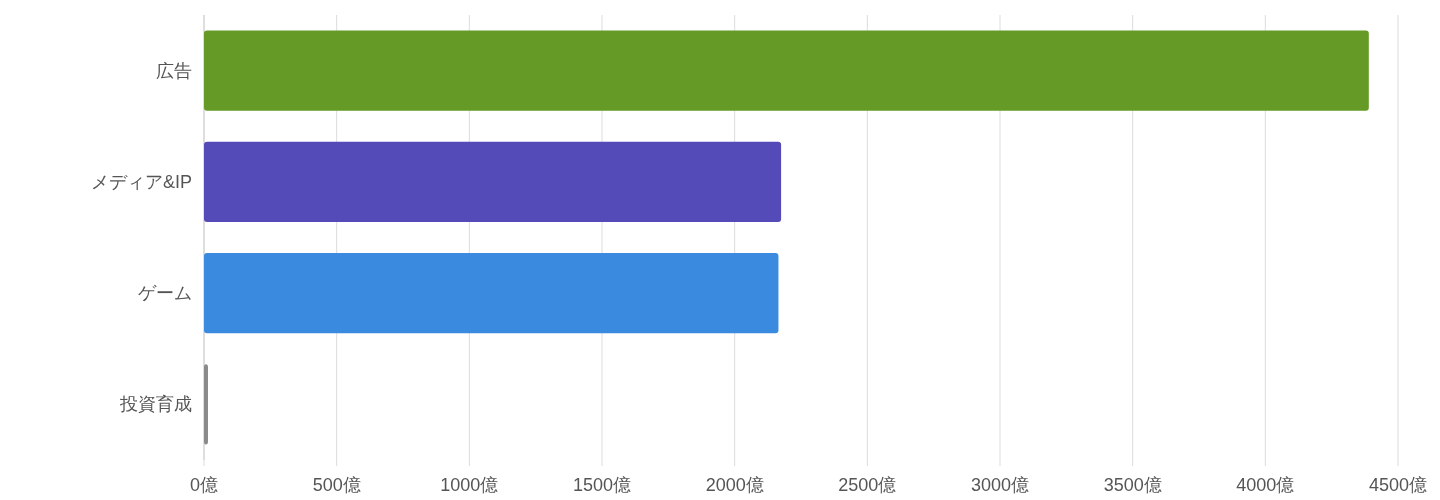 The height and width of the screenshot is (500, 1440). Describe the element at coordinates (469, 485) in the screenshot. I see `x-tick-label: 1000億` at that location.